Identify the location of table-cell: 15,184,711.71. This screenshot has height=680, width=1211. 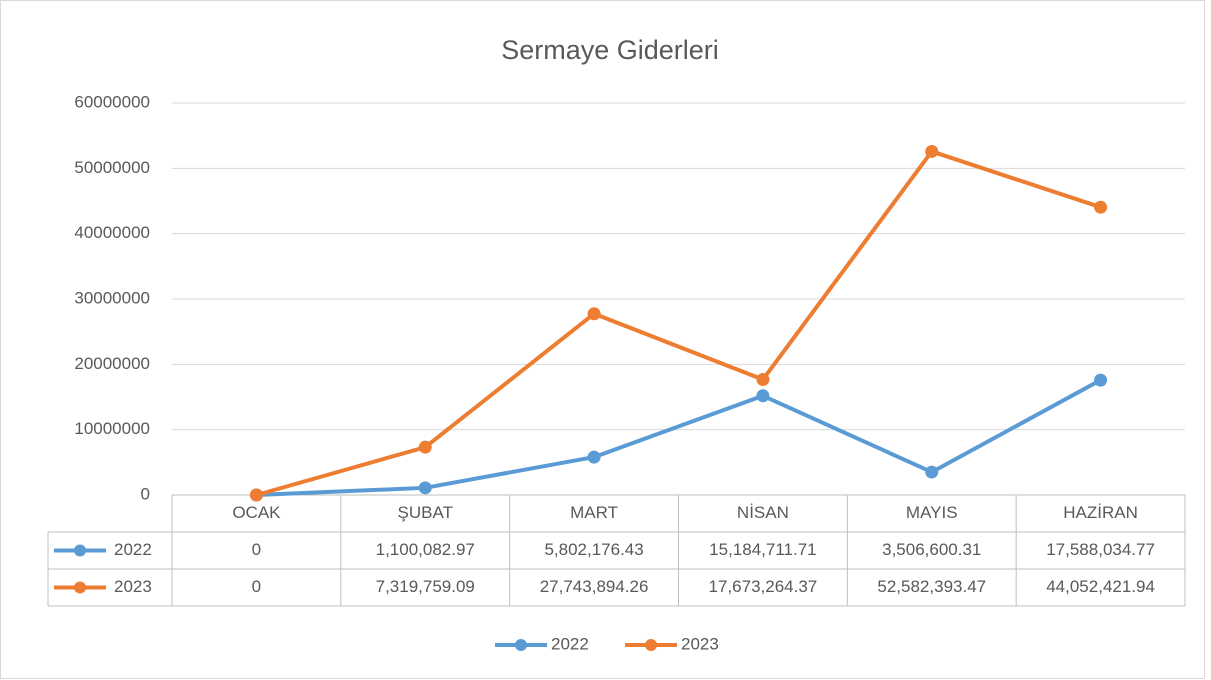
(762, 549).